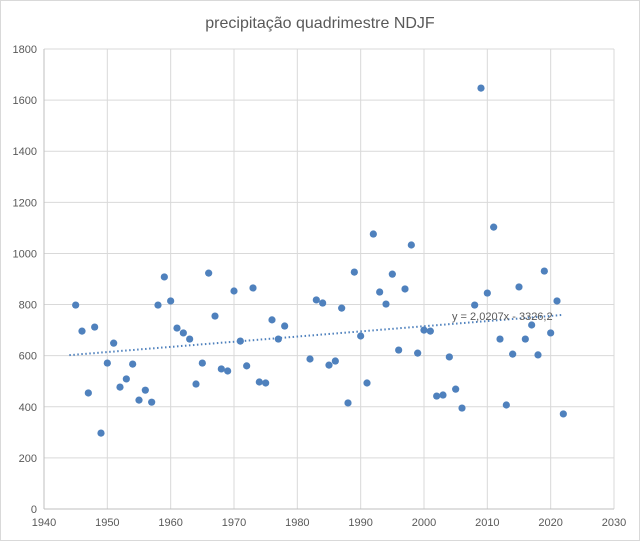 This screenshot has width=640, height=541. I want to click on y-tick-label: 1000, so click(25, 254).